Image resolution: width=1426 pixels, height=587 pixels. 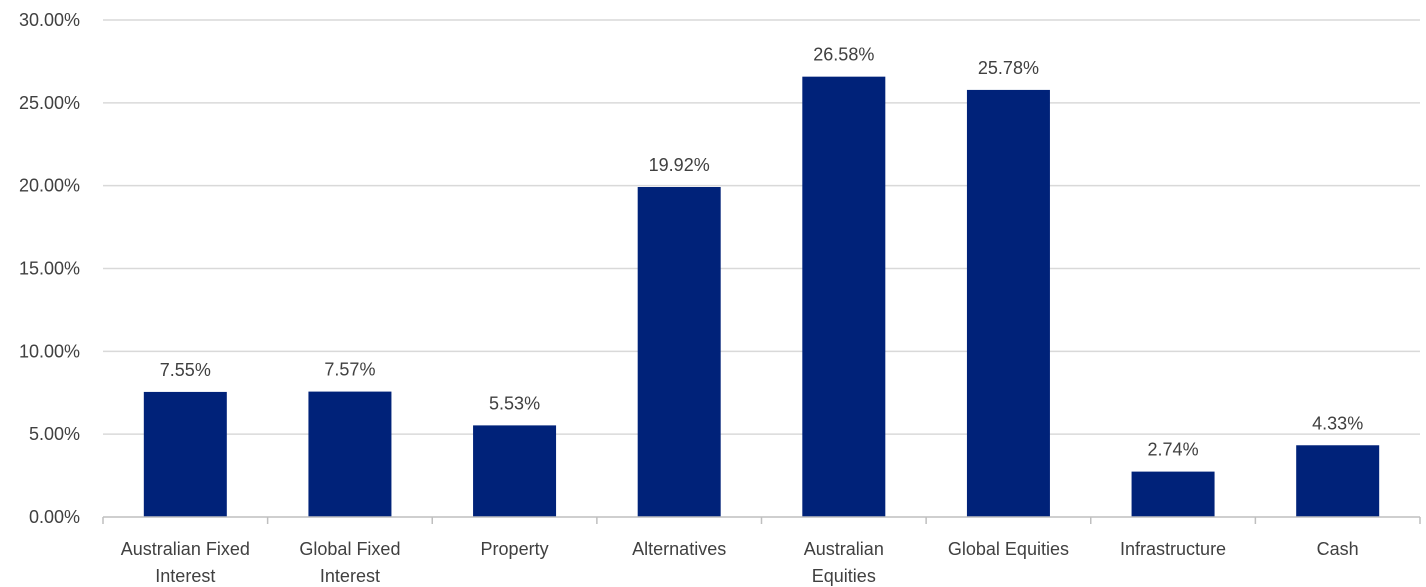 I want to click on data-label: 7.55%, so click(x=185, y=370).